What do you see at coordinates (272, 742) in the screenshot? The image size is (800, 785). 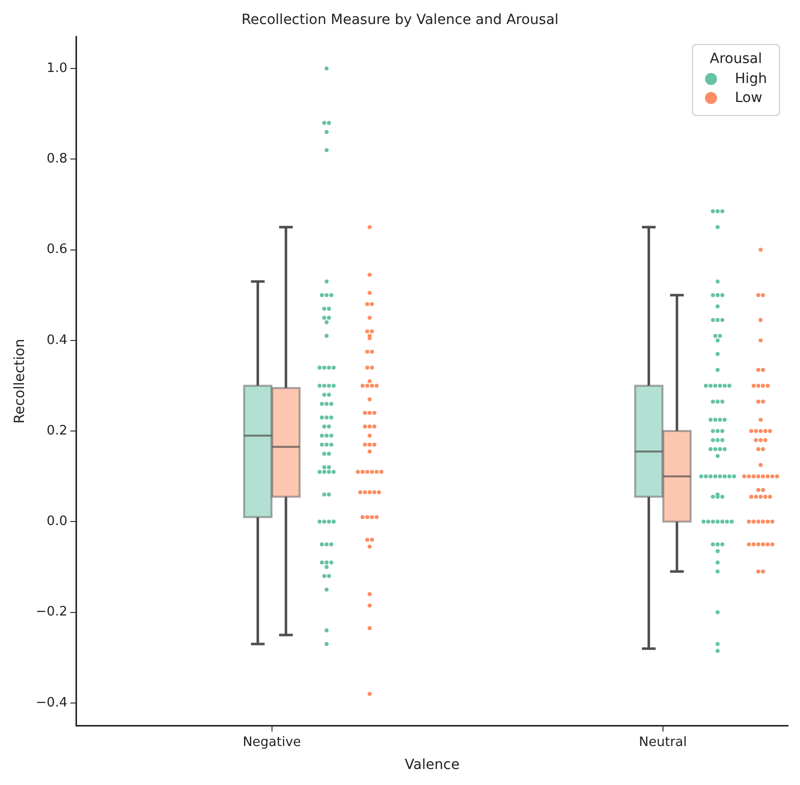 I see `x-tick-label: Negative` at bounding box center [272, 742].